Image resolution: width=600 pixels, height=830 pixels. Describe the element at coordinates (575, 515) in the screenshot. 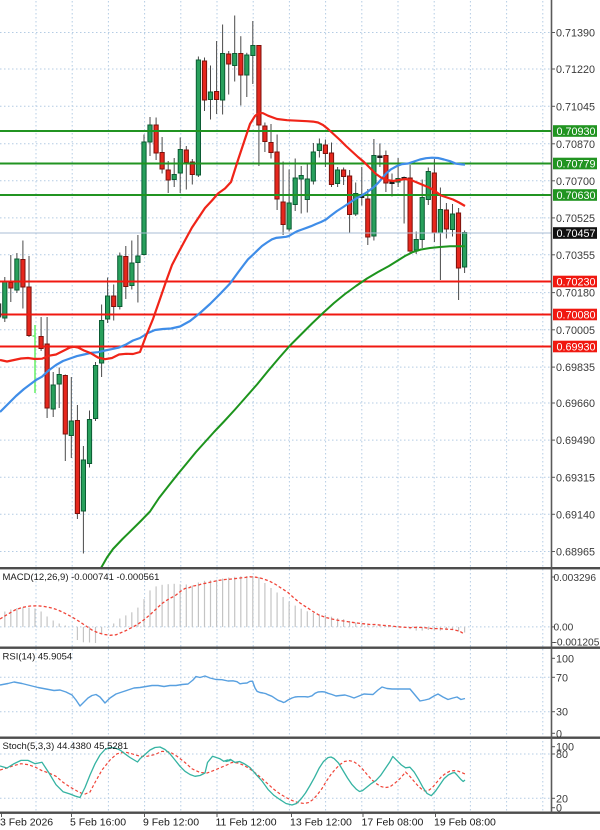

I see `svg-text: 0.69140` at that location.